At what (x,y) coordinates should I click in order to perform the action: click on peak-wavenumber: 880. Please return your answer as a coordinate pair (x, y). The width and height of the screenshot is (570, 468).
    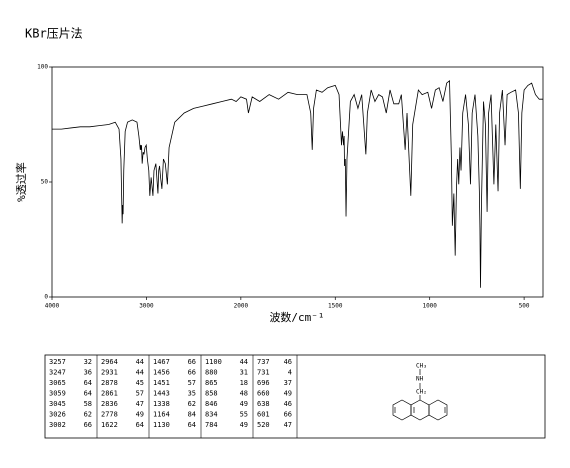
    Looking at the image, I should click on (211, 373).